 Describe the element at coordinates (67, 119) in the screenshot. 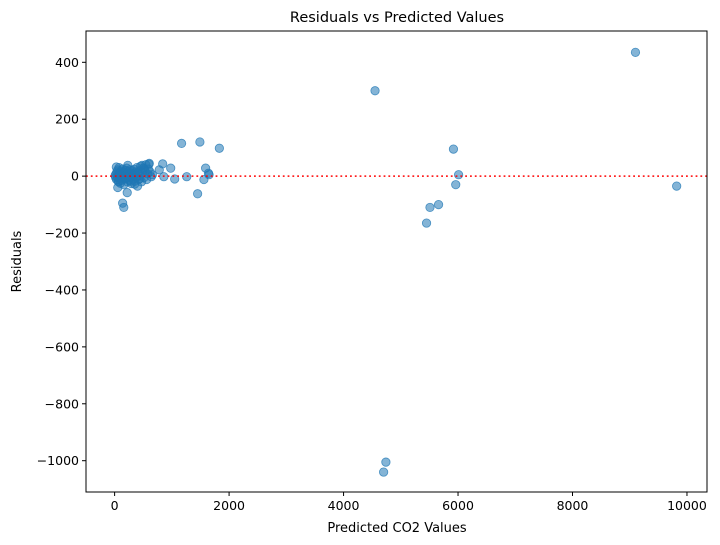

I see `y-tick-label: 200` at that location.